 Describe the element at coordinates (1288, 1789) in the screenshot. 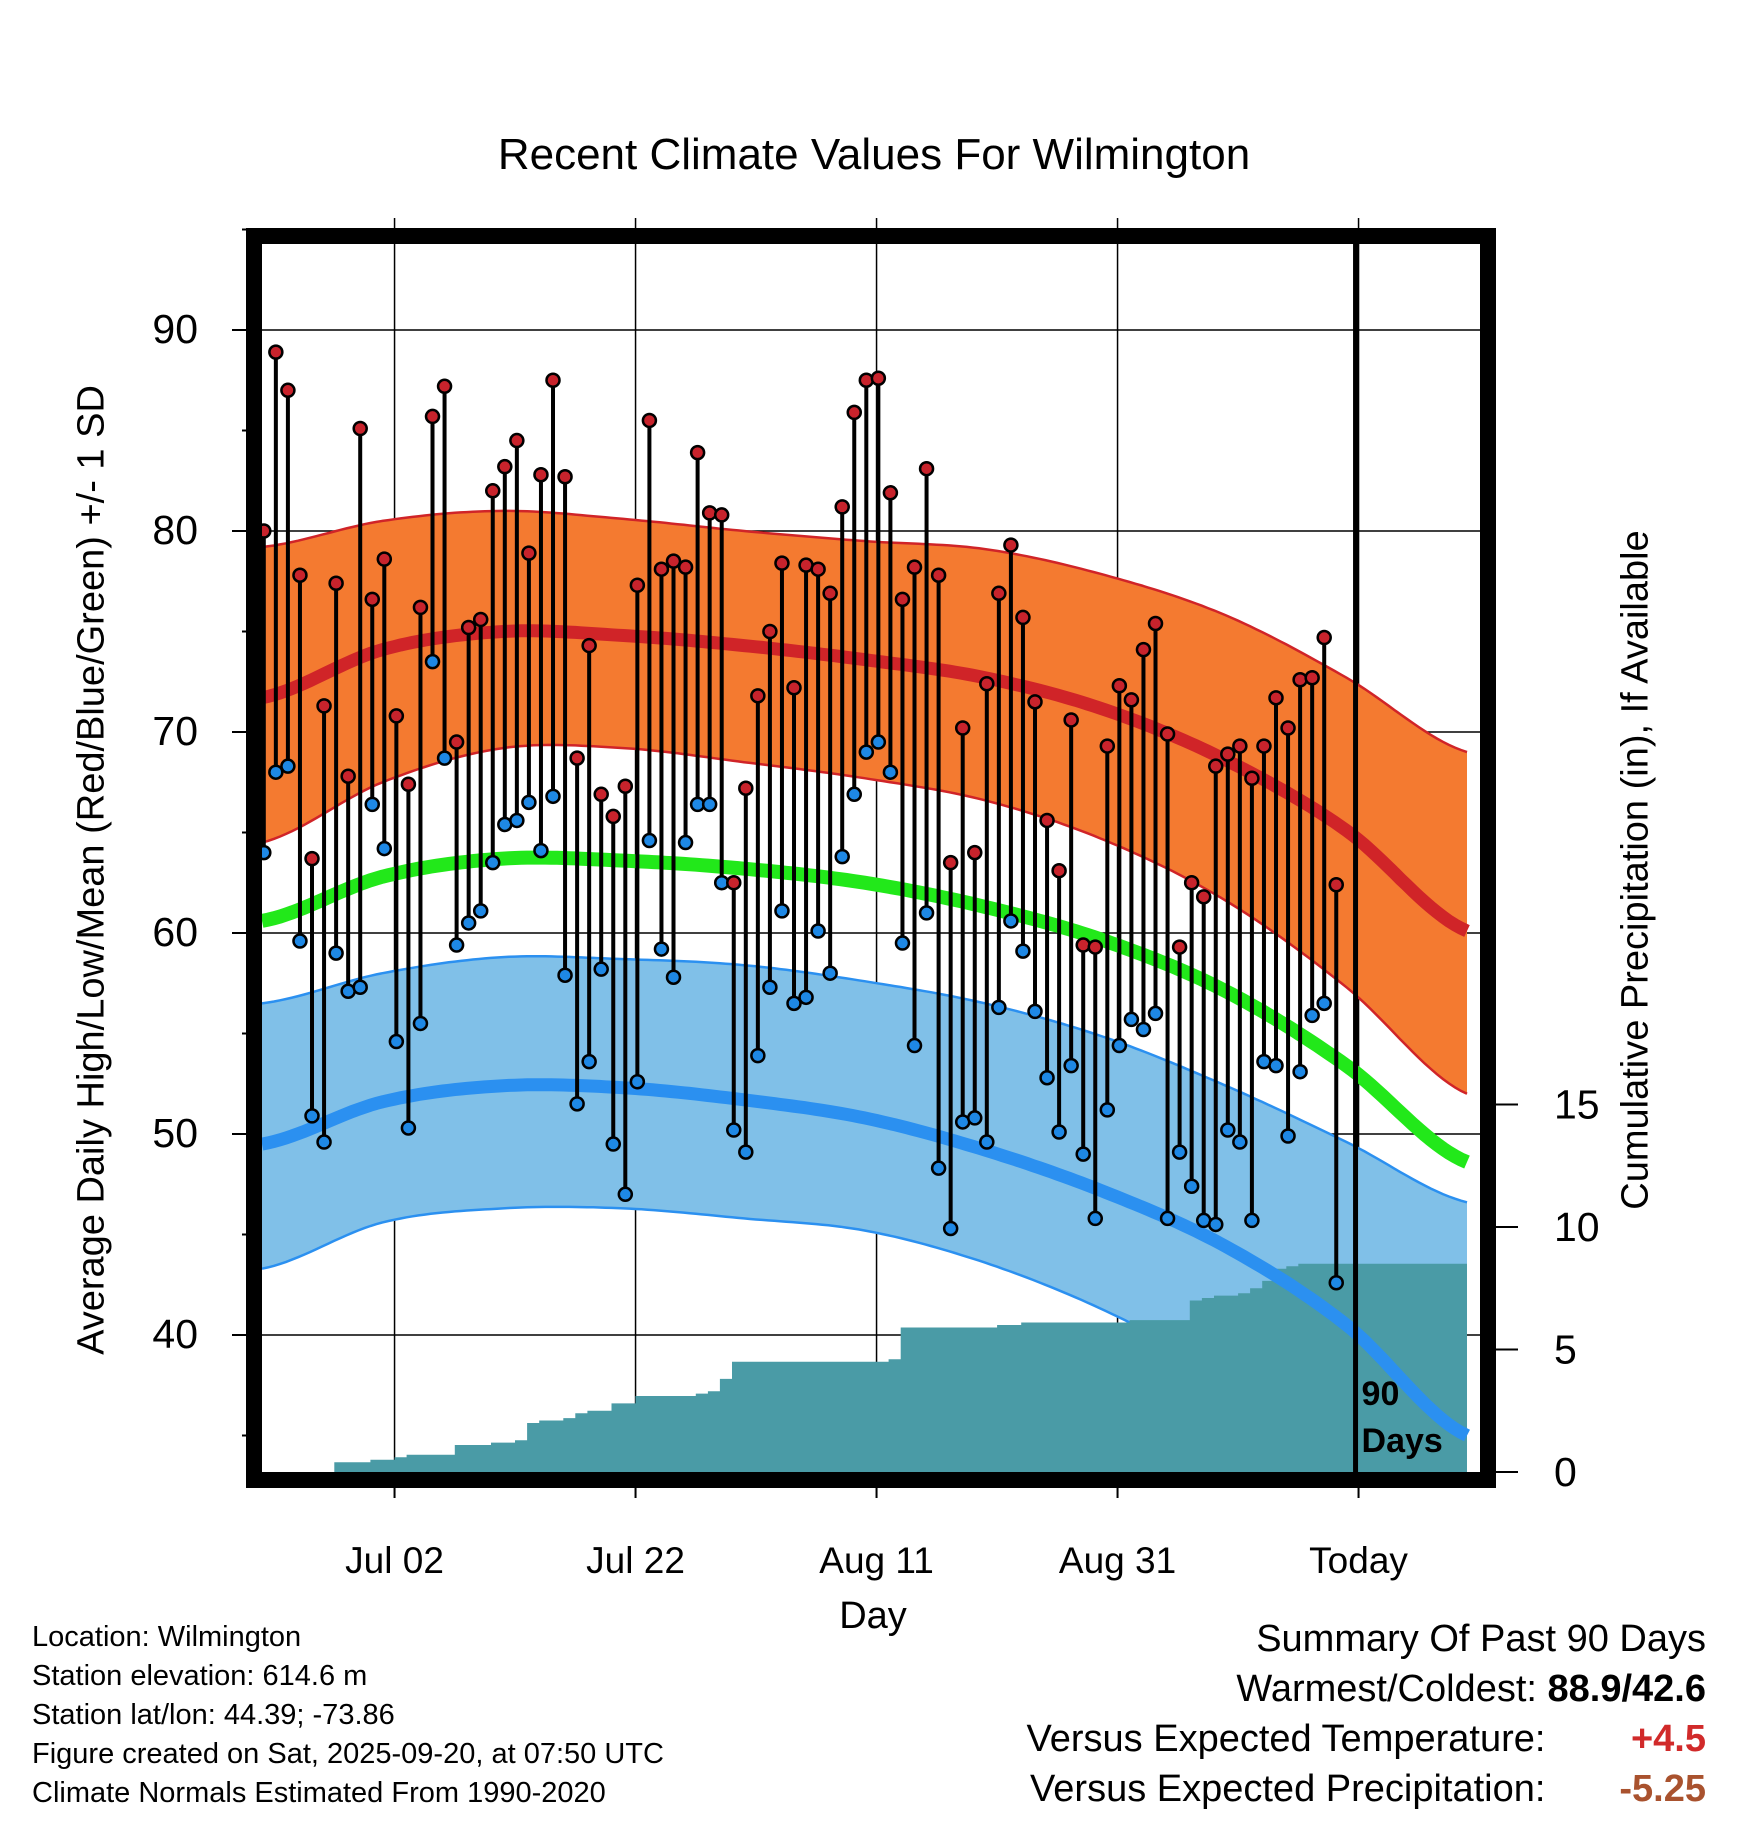

I see `precip-departure-label: Versus Expected Precipitation:` at that location.